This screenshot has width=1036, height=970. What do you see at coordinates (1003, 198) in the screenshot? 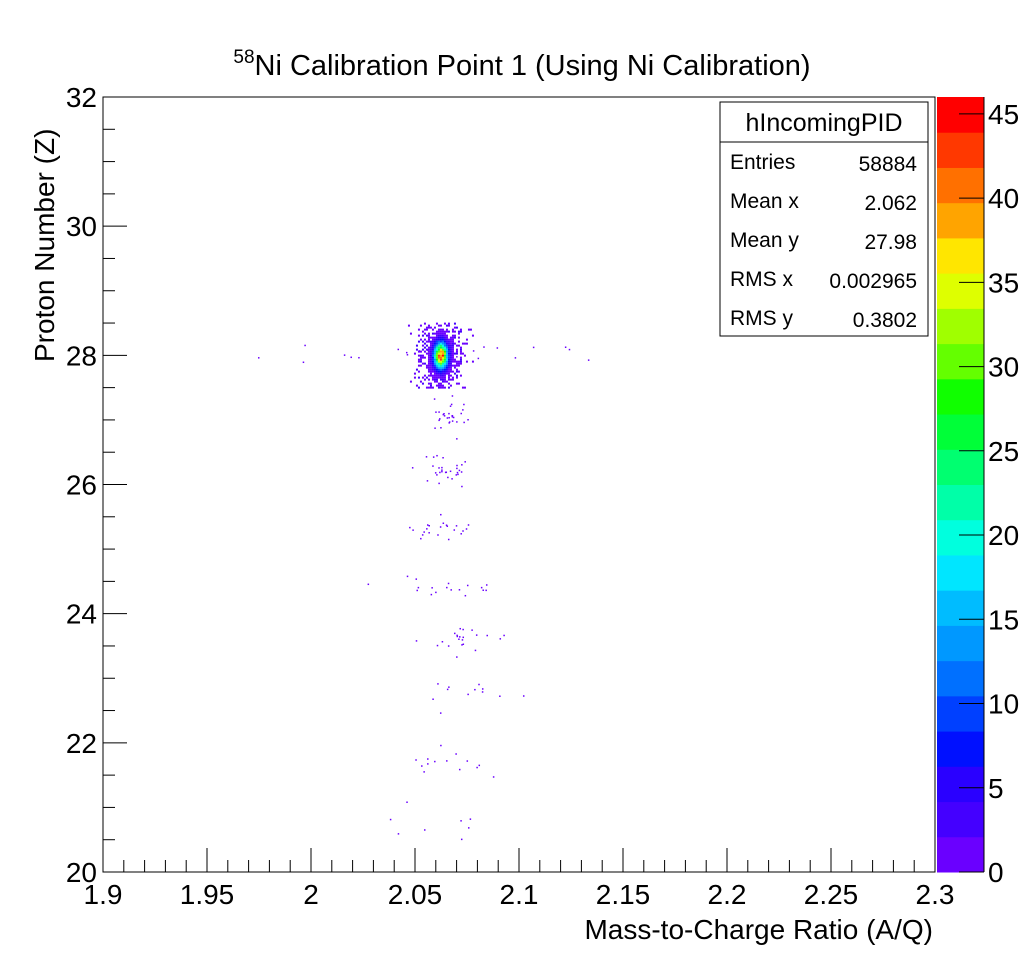
I see `color-scale-label: 40` at bounding box center [1003, 198].